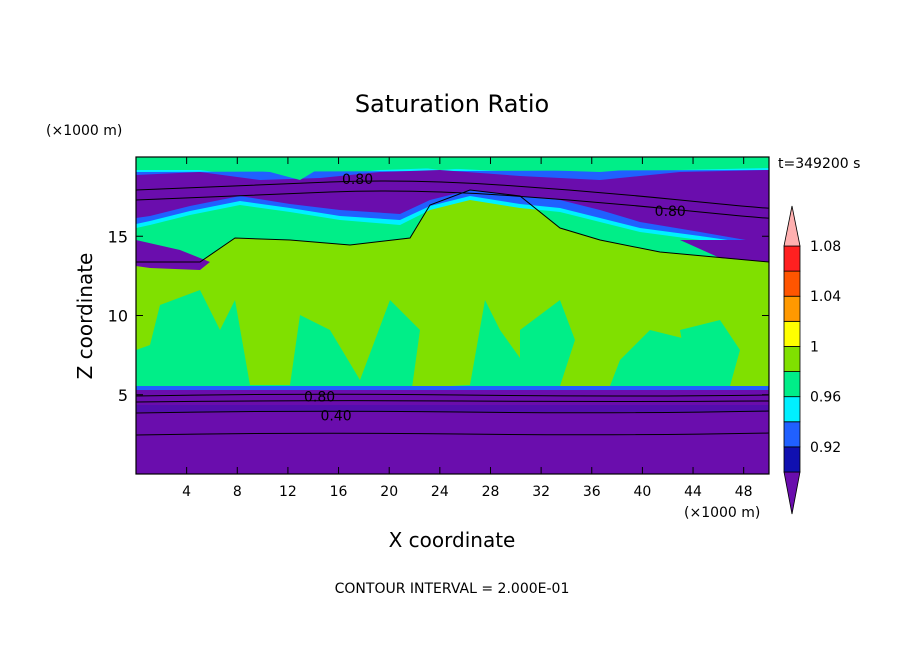 This screenshot has height=654, width=904. I want to click on contour-line-070-upper, so click(452, 204).